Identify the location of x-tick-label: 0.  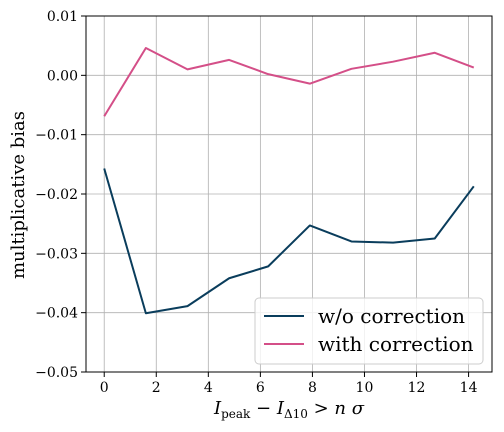
(104, 388).